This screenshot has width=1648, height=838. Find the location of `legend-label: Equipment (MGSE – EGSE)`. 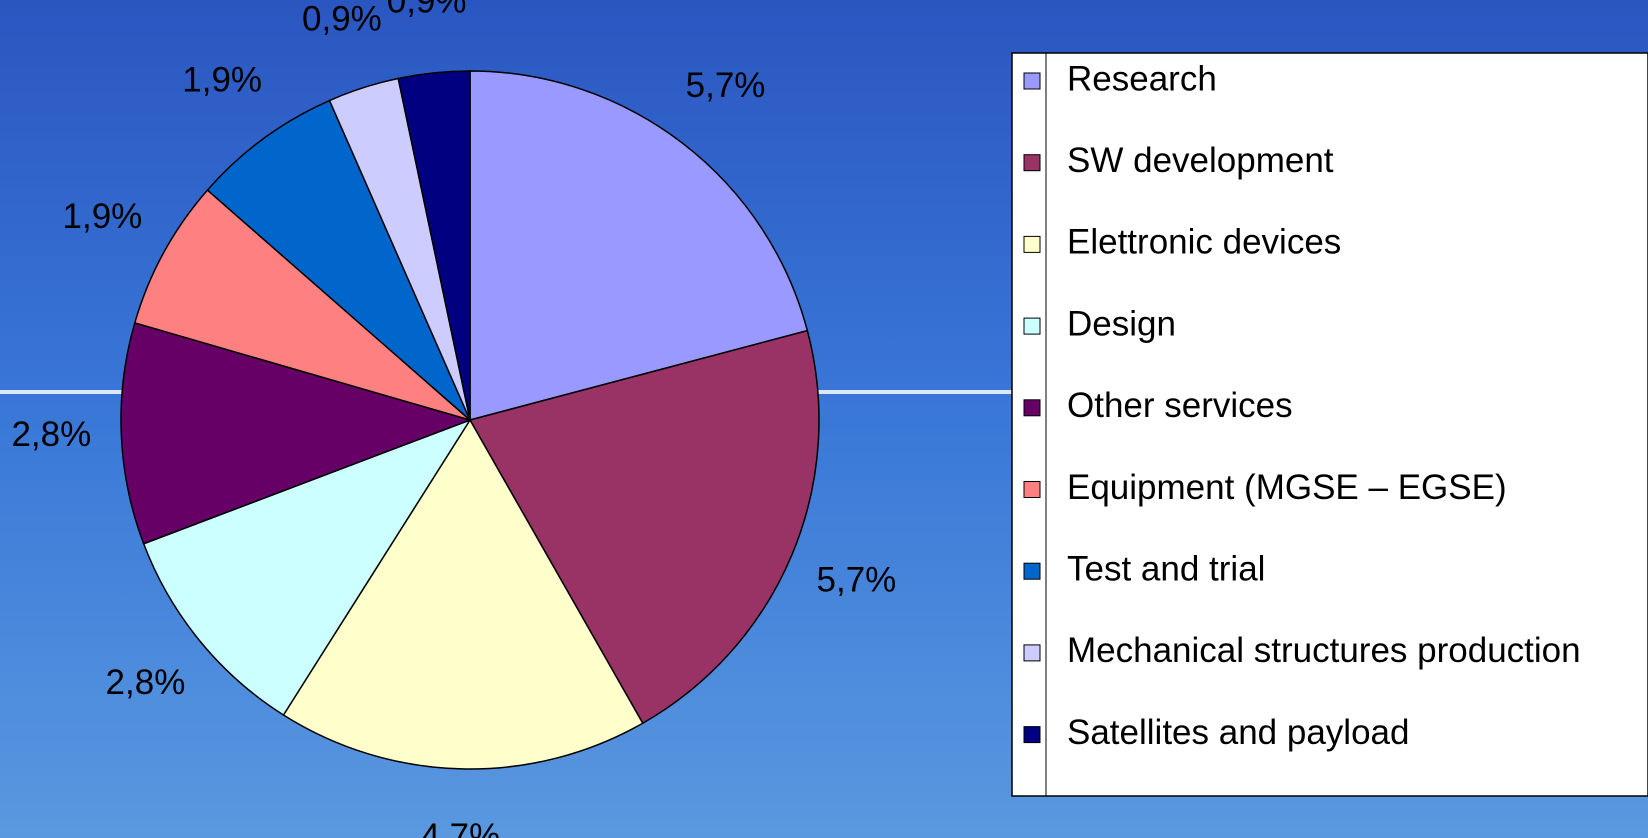

legend-label: Equipment (MGSE – EGSE) is located at coordinates (1287, 487).